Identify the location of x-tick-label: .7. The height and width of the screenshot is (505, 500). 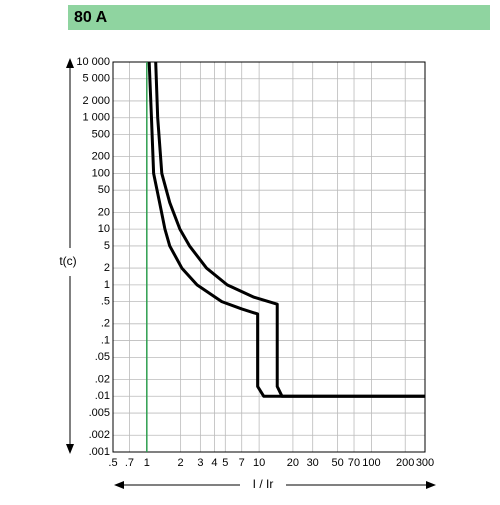
(129, 463).